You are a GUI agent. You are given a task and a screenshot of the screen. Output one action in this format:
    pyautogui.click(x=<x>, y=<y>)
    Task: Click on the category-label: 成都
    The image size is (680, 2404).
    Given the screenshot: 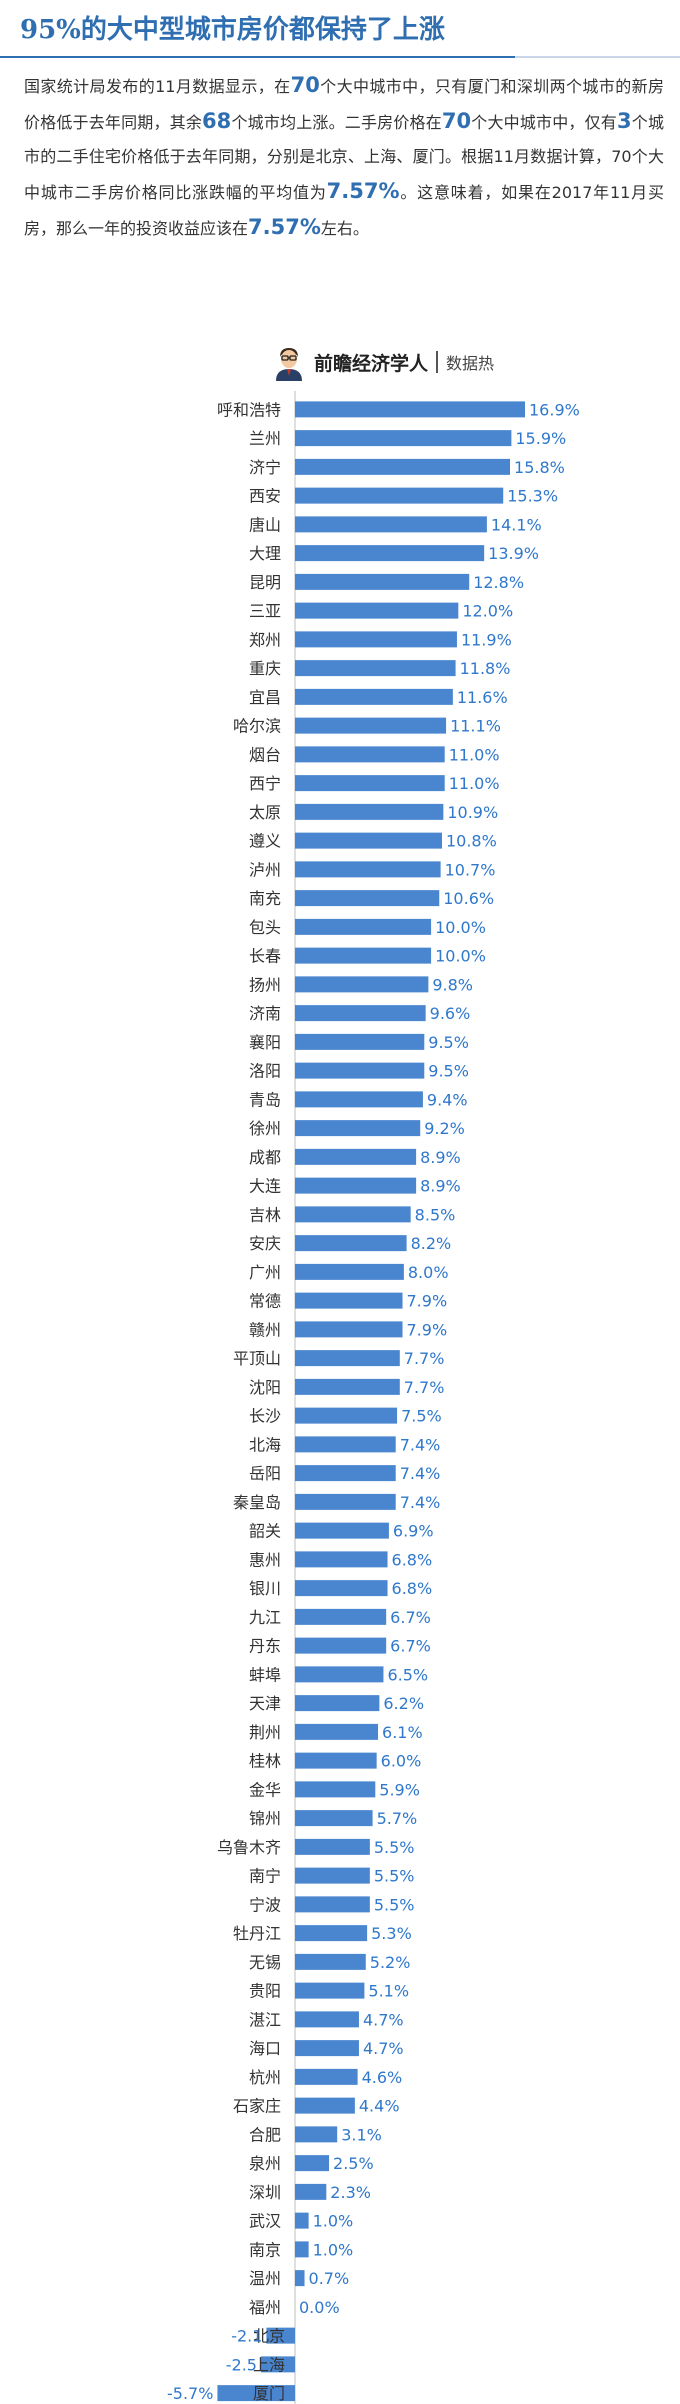 What is the action you would take?
    pyautogui.click(x=265, y=1157)
    